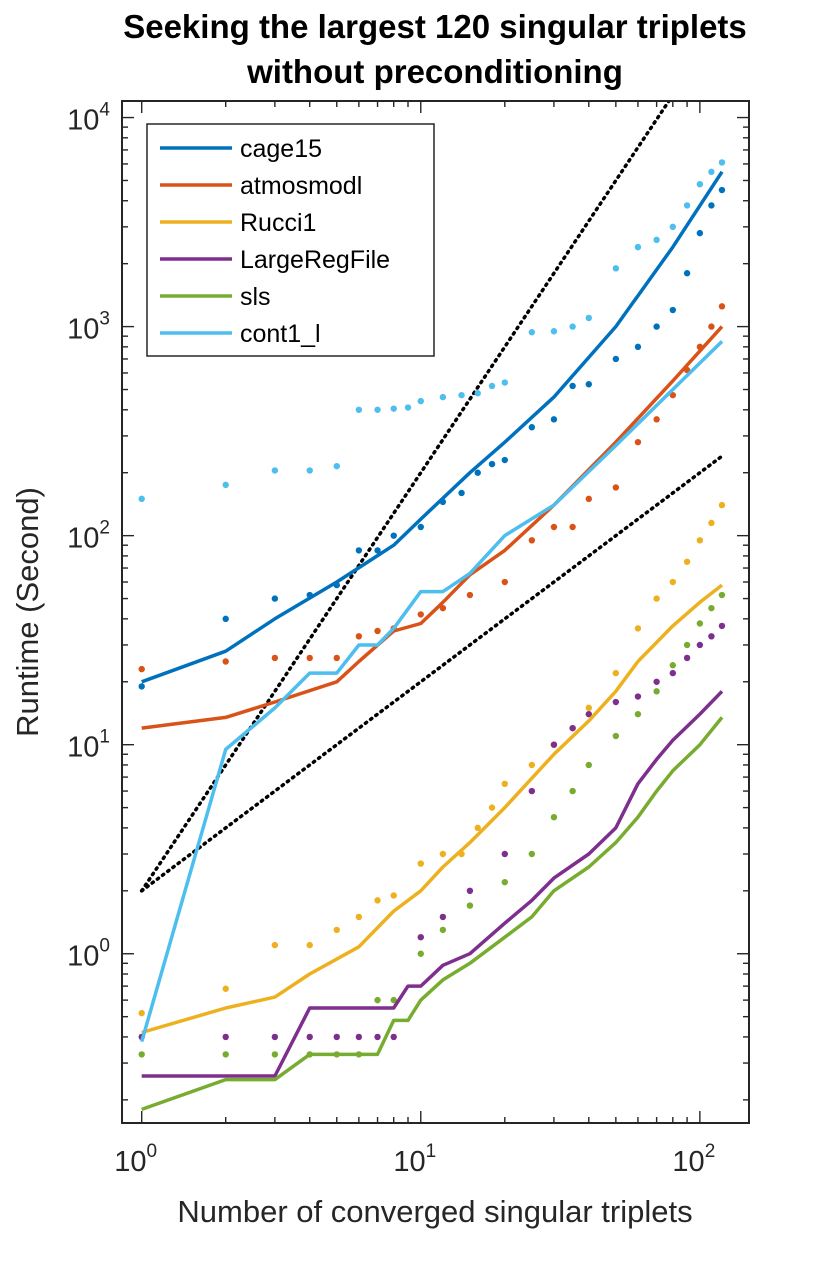 The width and height of the screenshot is (830, 1262). What do you see at coordinates (434, 1211) in the screenshot?
I see `x-axis-label: Number of converged singular triplets` at bounding box center [434, 1211].